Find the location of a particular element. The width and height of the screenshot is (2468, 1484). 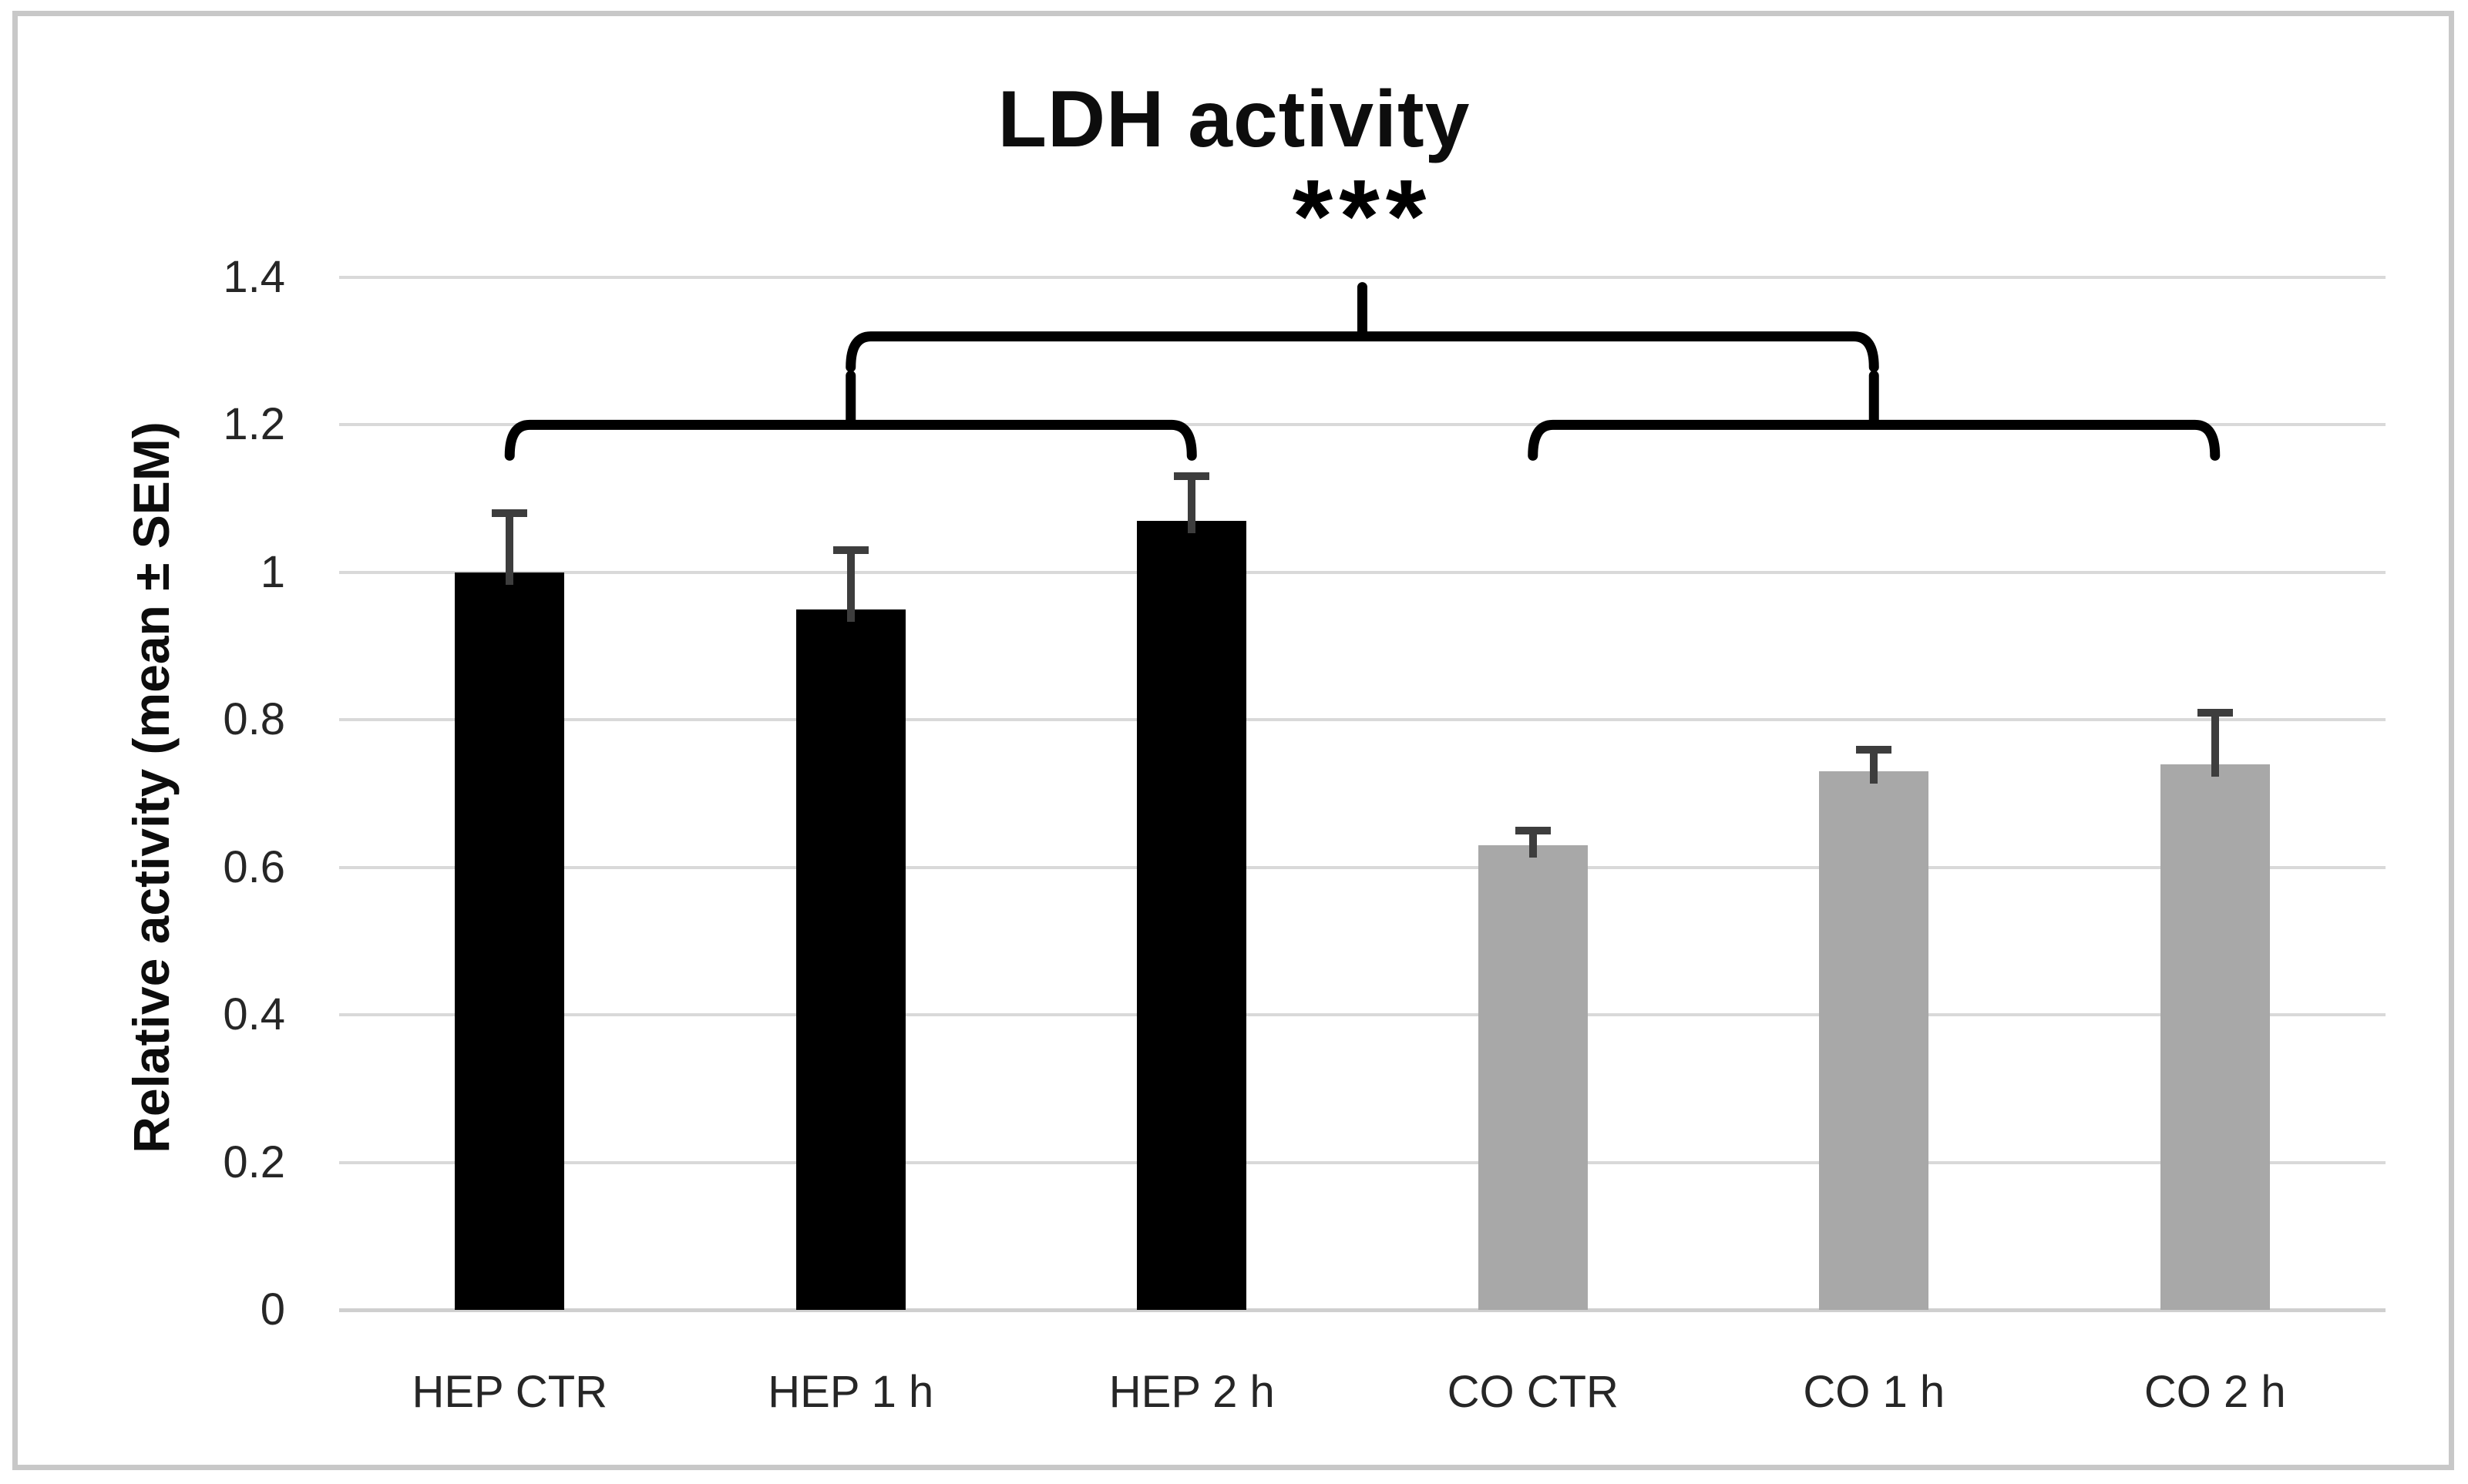

error-bar-stem-hep-2-h is located at coordinates (1192, 505).